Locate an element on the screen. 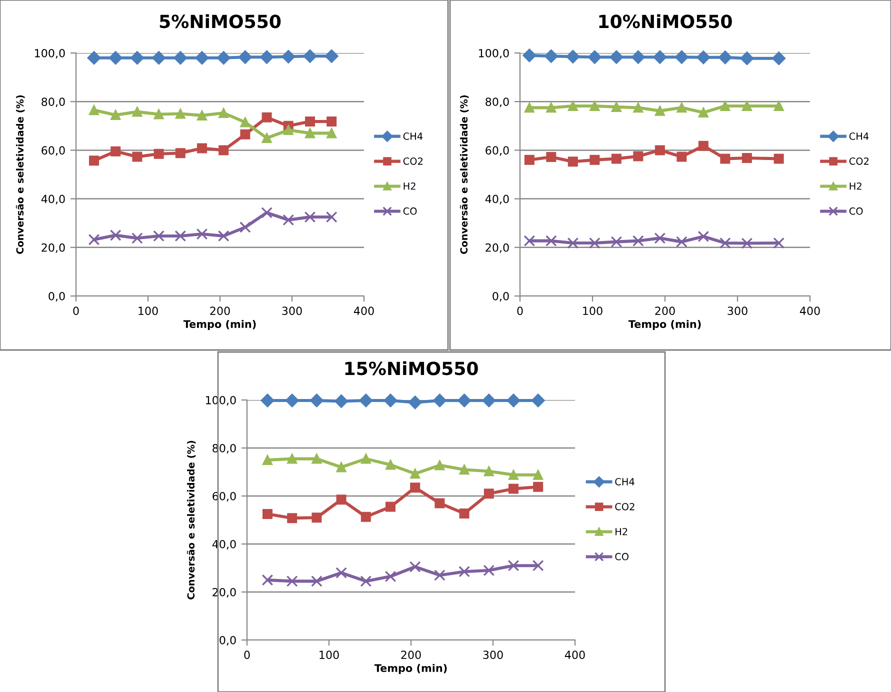 Image resolution: width=891 pixels, height=692 pixels. y-tick-label: 80,0 is located at coordinates (497, 103).